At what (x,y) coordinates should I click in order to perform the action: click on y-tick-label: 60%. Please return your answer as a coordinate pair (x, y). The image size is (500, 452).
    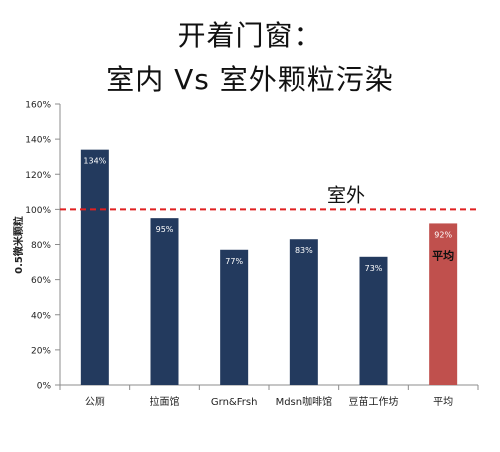
    Looking at the image, I should click on (41, 281).